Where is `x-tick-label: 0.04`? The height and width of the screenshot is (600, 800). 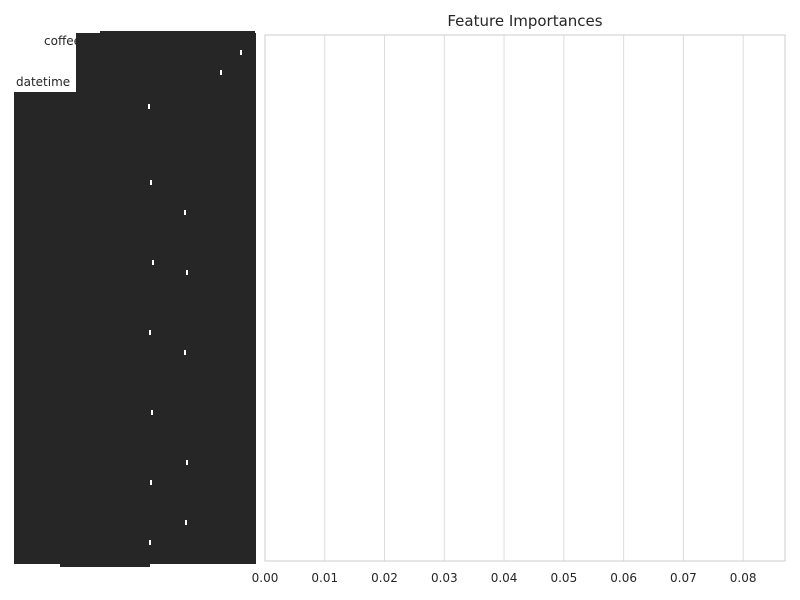 x-tick-label: 0.04 is located at coordinates (504, 578).